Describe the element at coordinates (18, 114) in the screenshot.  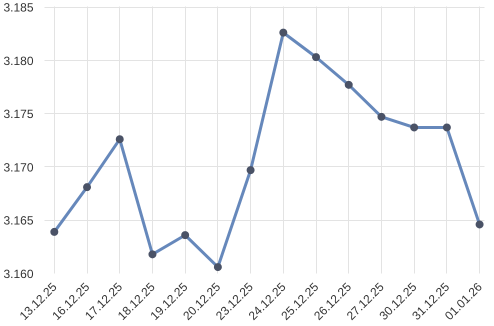
I see `y-tick-label: 3.175` at that location.